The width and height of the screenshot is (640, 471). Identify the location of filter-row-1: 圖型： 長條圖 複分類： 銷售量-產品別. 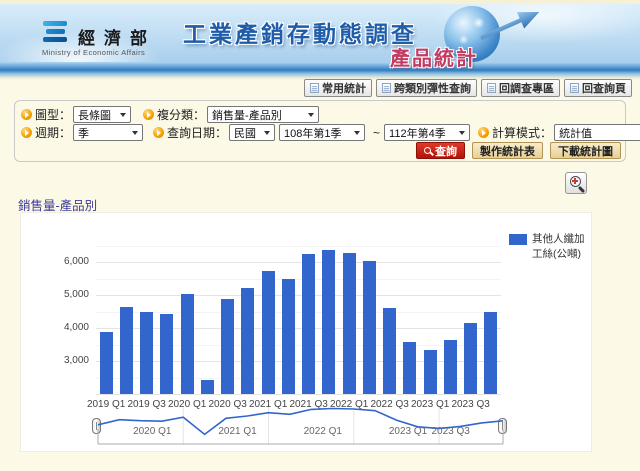
(172, 114).